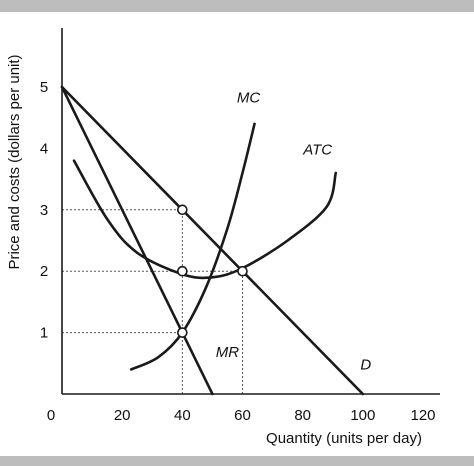 Image resolution: width=474 pixels, height=466 pixels. What do you see at coordinates (44, 271) in the screenshot?
I see `y-tick-2: 2` at bounding box center [44, 271].